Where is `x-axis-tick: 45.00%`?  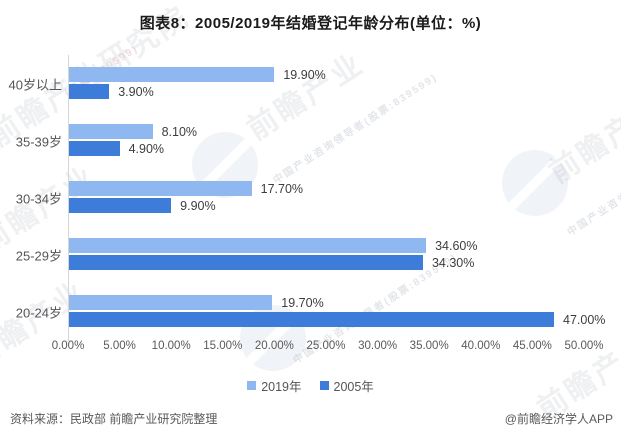
x-axis-tick: 45.00% is located at coordinates (532, 346).